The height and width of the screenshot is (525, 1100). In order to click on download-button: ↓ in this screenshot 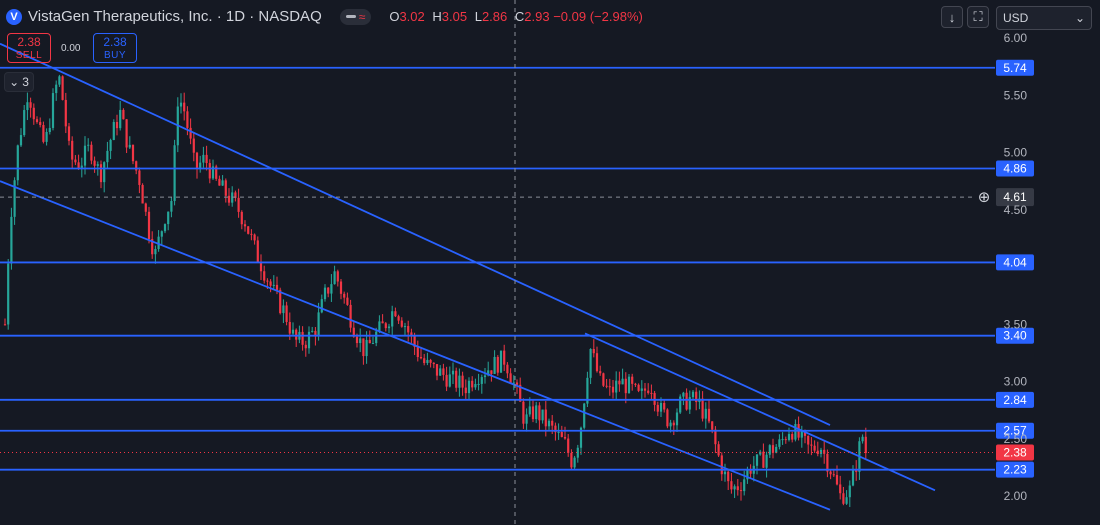, I will do `click(952, 17)`.